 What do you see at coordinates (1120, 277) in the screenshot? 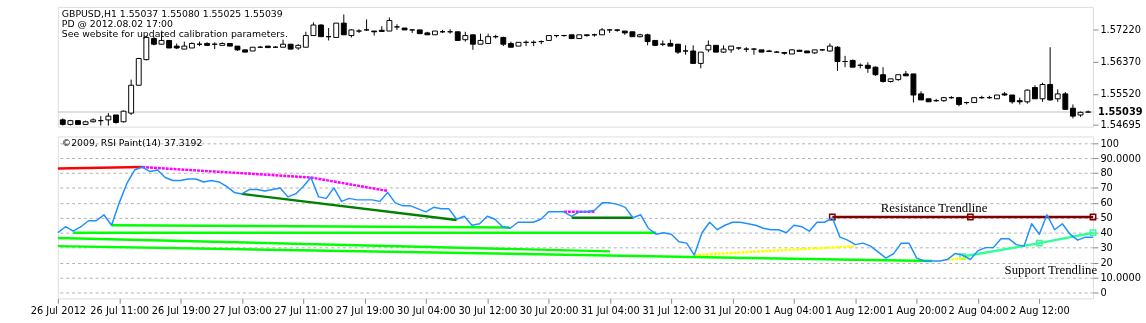
I see `y-tick-label: 10.0000` at bounding box center [1120, 277].